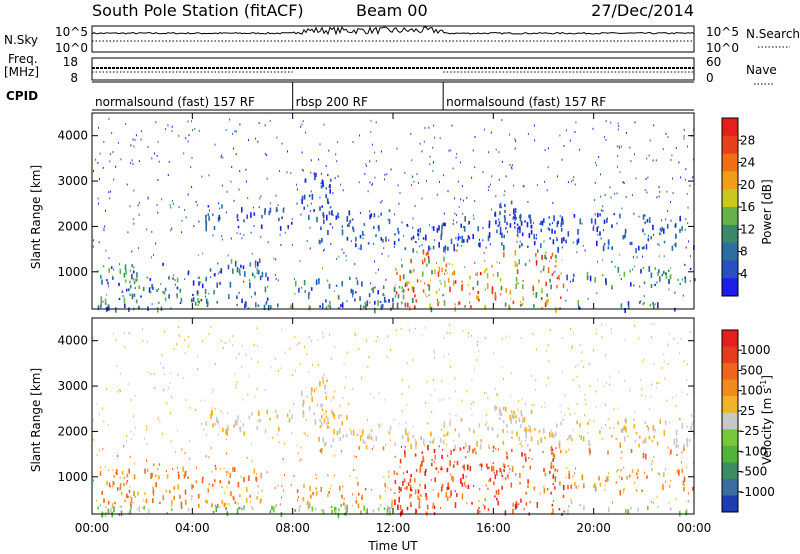 Image resolution: width=800 pixels, height=554 pixels. Describe the element at coordinates (72, 136) in the screenshot. I see `y-tick-label: 4000` at that location.